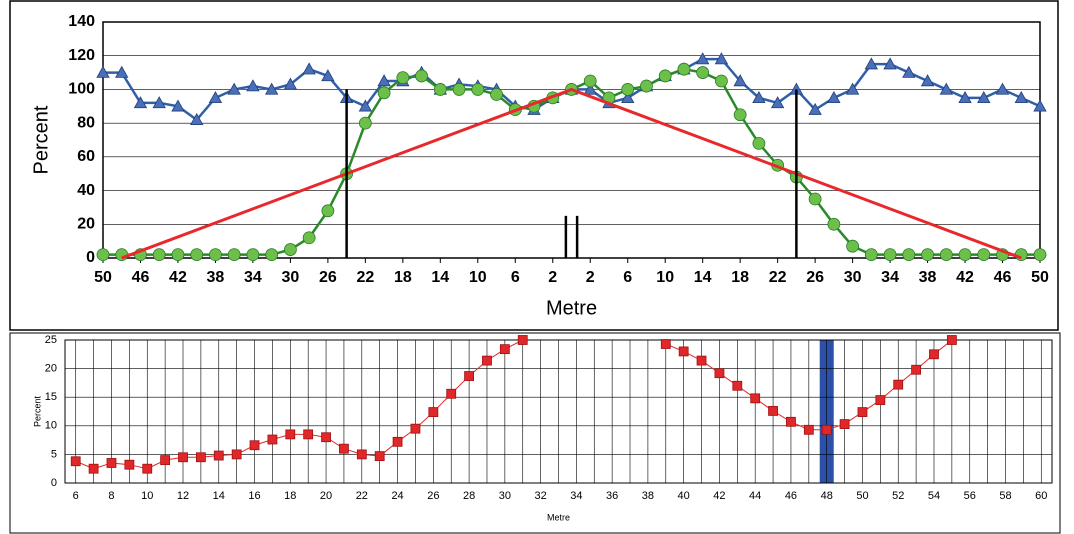 This screenshot has width=1074, height=534. Describe the element at coordinates (719, 496) in the screenshot. I see `x-tick-label: 42` at that location.